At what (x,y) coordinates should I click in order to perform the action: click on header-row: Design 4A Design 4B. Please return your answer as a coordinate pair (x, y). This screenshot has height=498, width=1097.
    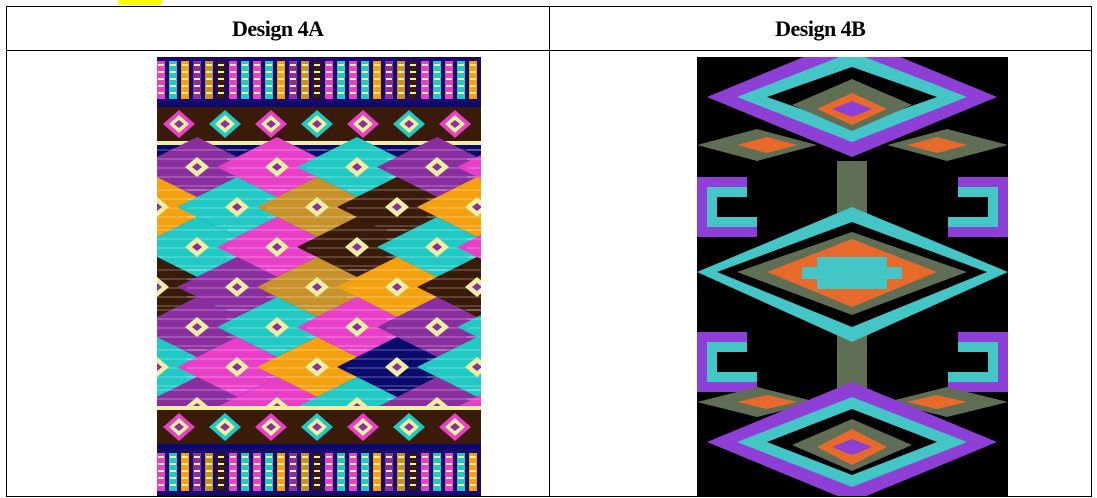
    Looking at the image, I should click on (549, 28).